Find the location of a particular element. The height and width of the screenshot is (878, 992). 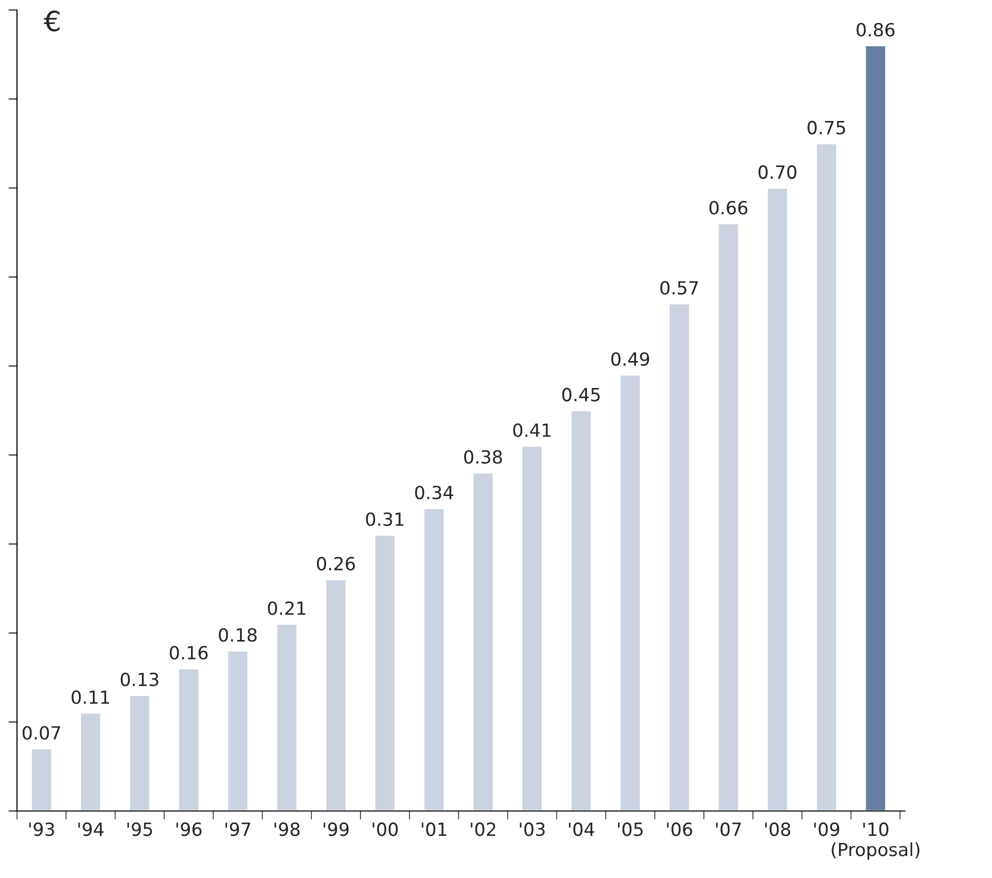

x-tick-label: '08 is located at coordinates (777, 829).